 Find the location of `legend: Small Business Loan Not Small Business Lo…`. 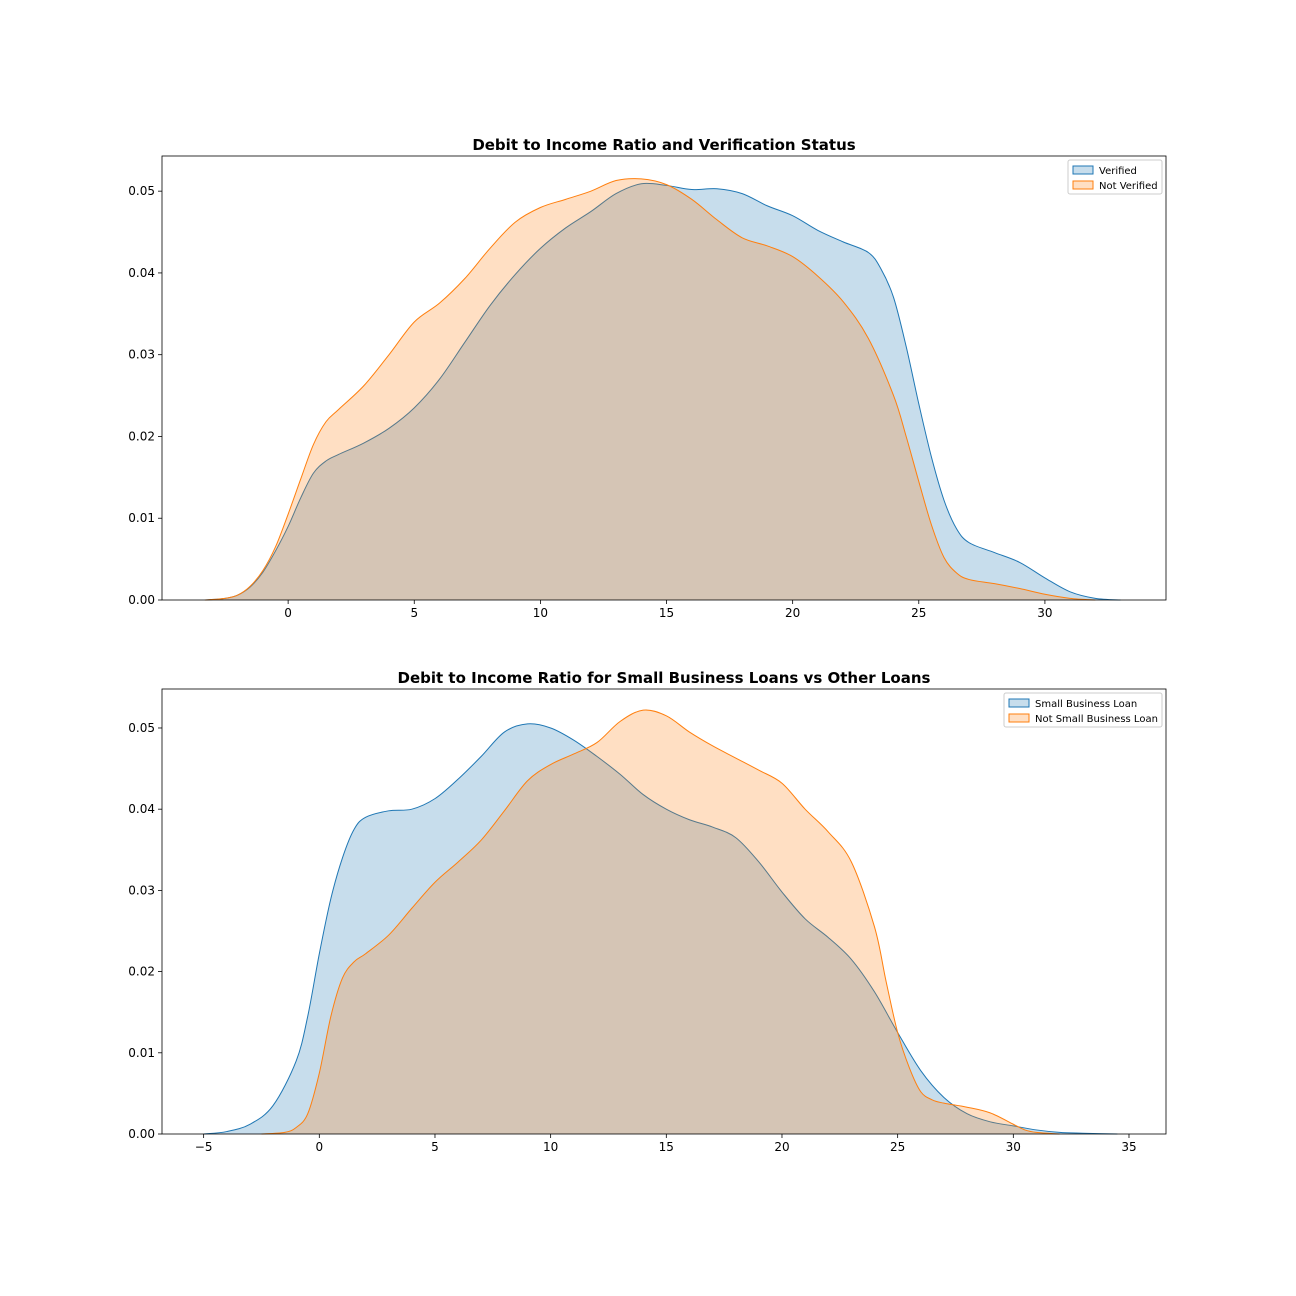

legend: Small Business Loan Not Small Business Lo… is located at coordinates (1083, 710).